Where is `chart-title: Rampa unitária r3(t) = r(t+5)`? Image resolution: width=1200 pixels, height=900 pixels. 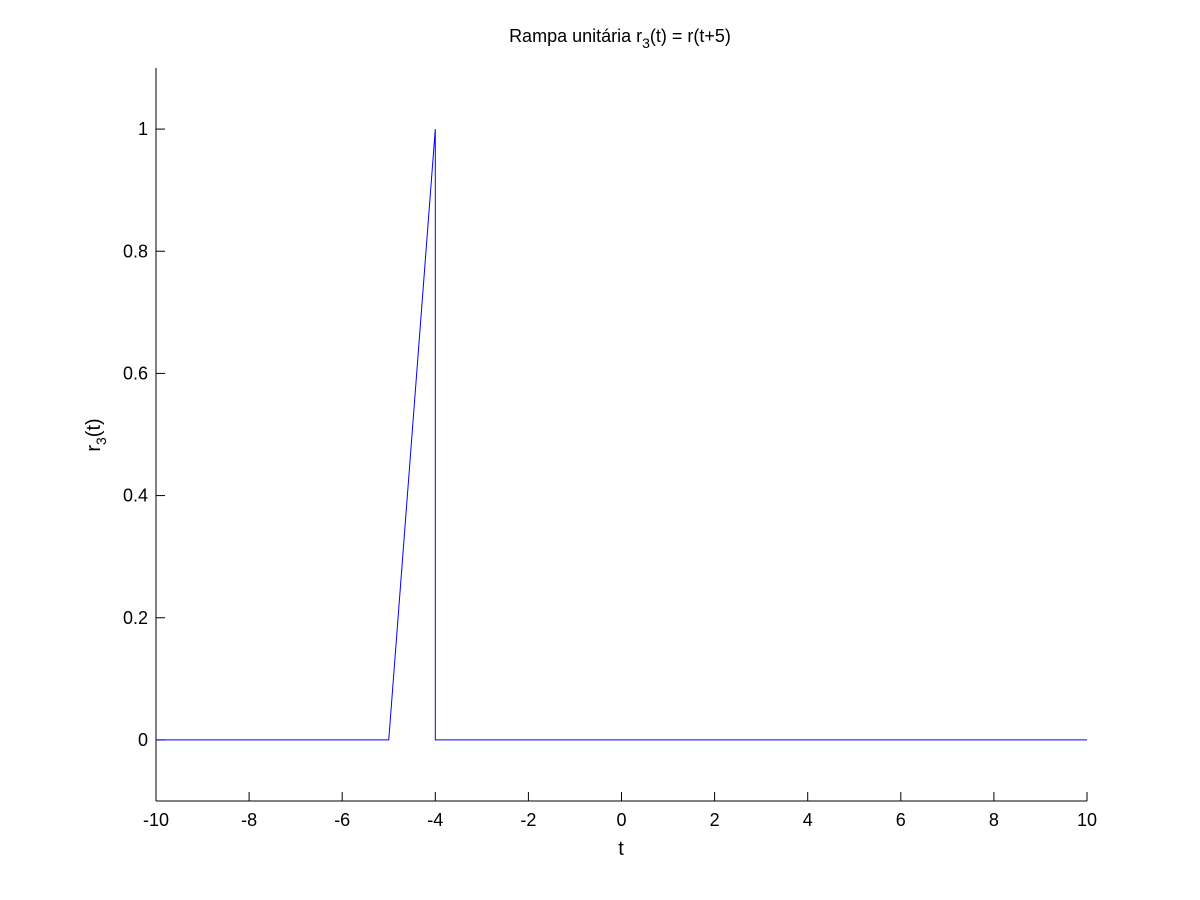
chart-title: Rampa unitária r3(t) = r(t+5) is located at coordinates (620, 38).